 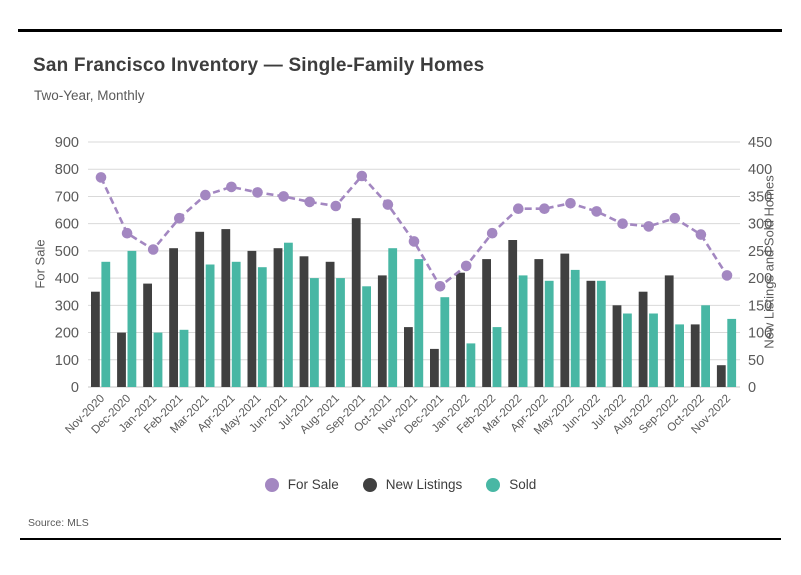 I want to click on legend-label: New Listings, so click(x=424, y=484).